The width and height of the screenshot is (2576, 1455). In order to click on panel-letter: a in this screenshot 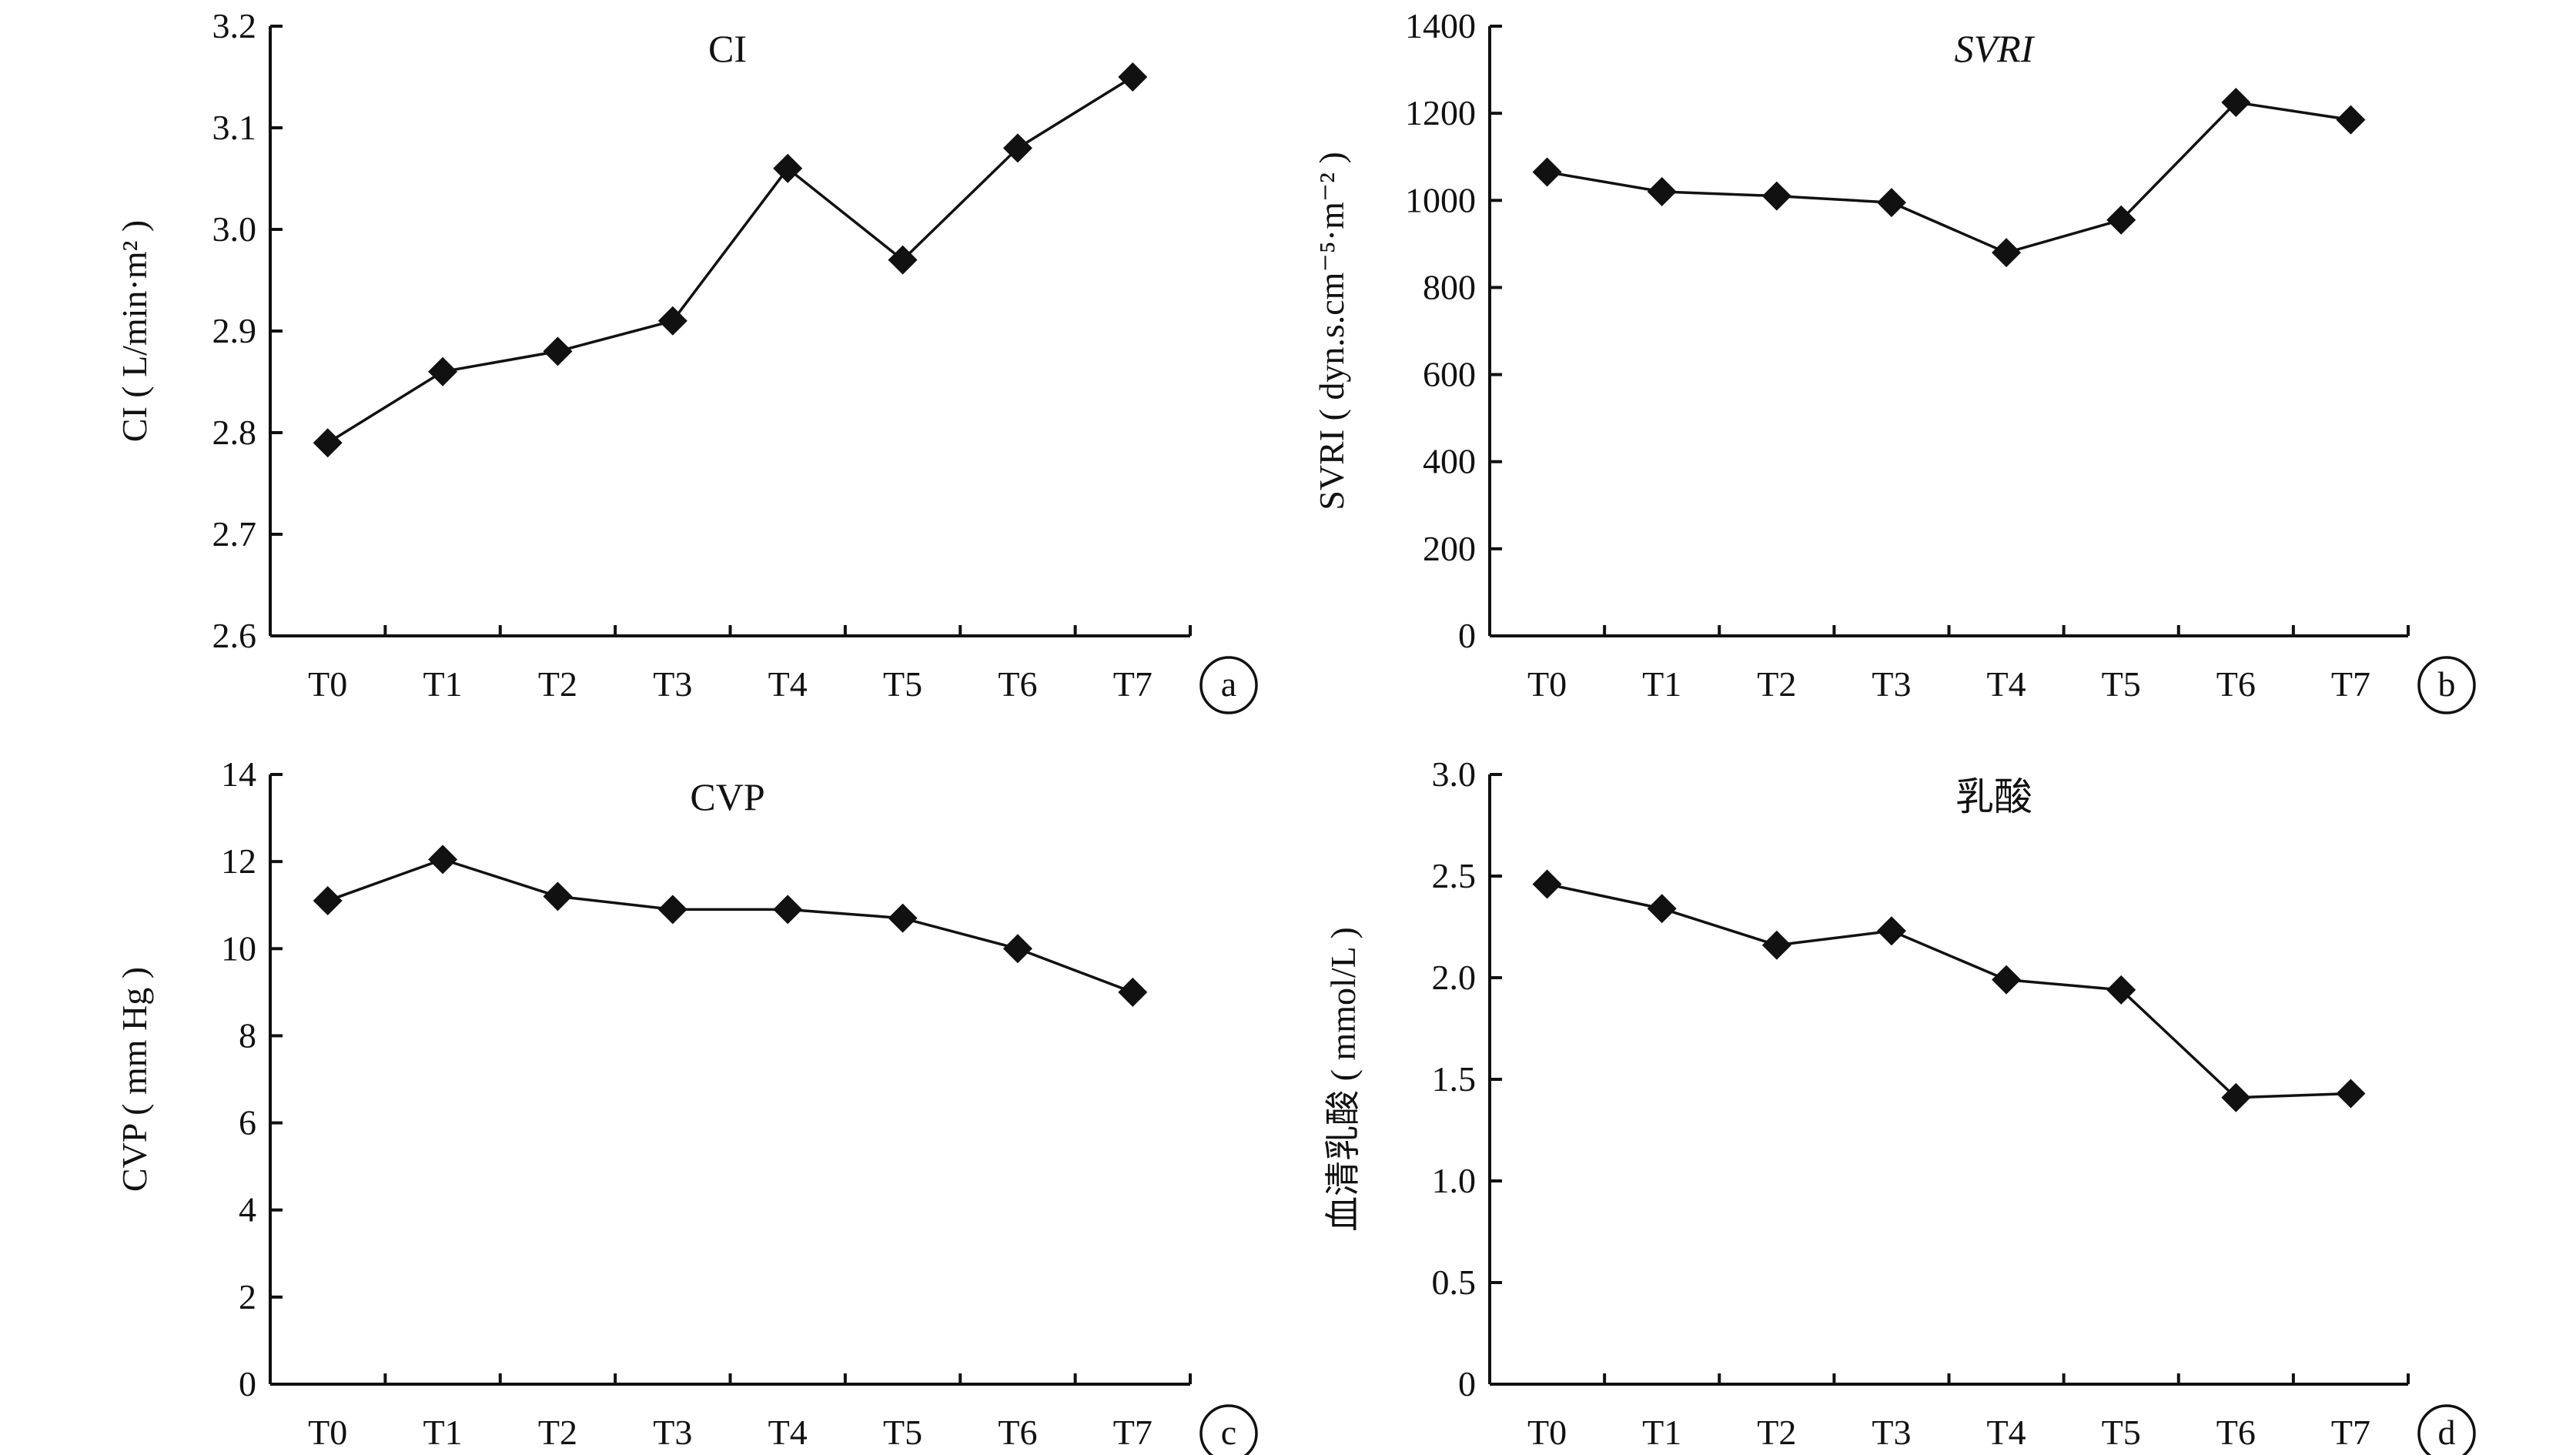, I will do `click(1228, 684)`.